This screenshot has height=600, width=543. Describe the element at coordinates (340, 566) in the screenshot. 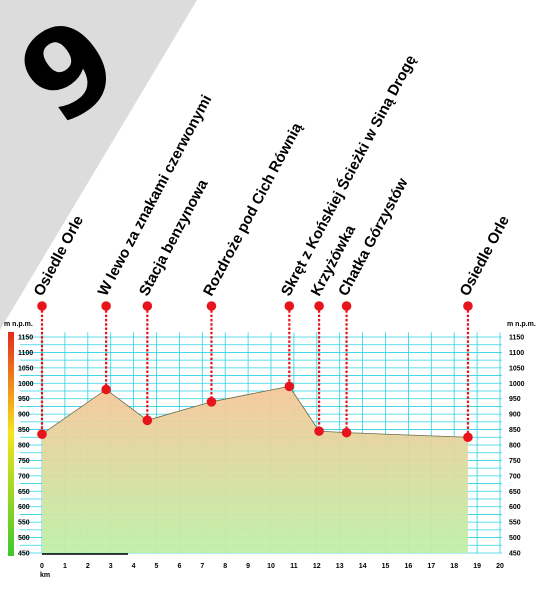

I see `x-tick-label: 13` at that location.